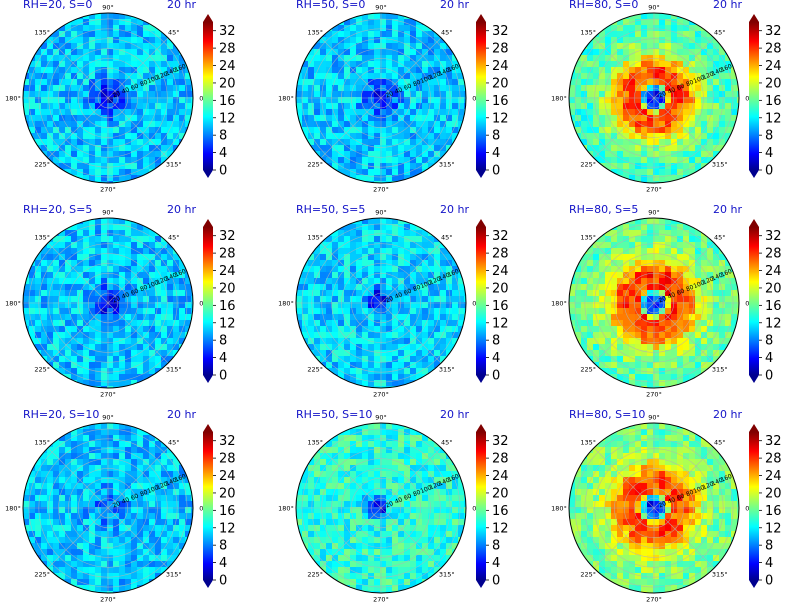  I want to click on colorbar-tick-label: 20, so click(227, 288).